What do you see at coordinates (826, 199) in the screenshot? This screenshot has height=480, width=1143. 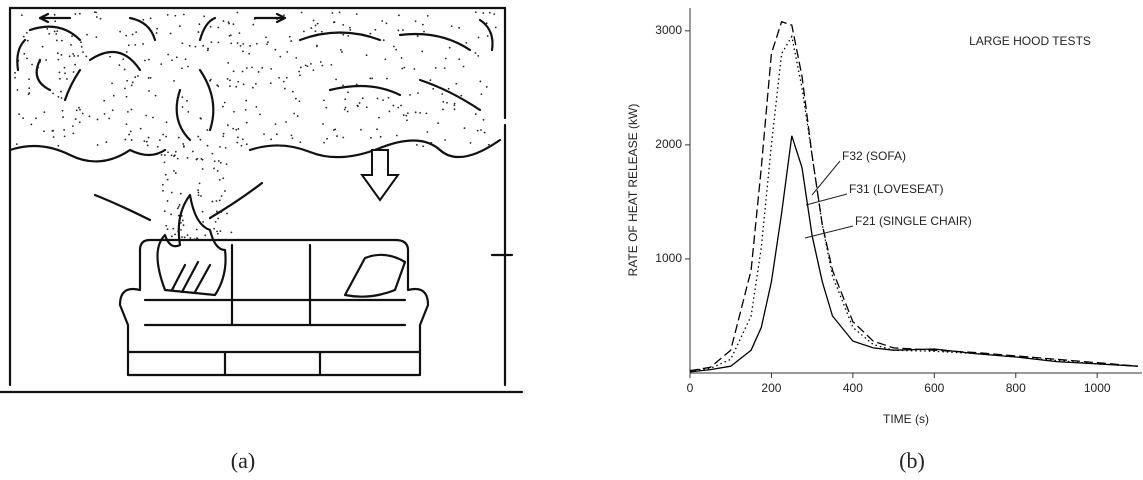 I see `annotation-leader` at bounding box center [826, 199].